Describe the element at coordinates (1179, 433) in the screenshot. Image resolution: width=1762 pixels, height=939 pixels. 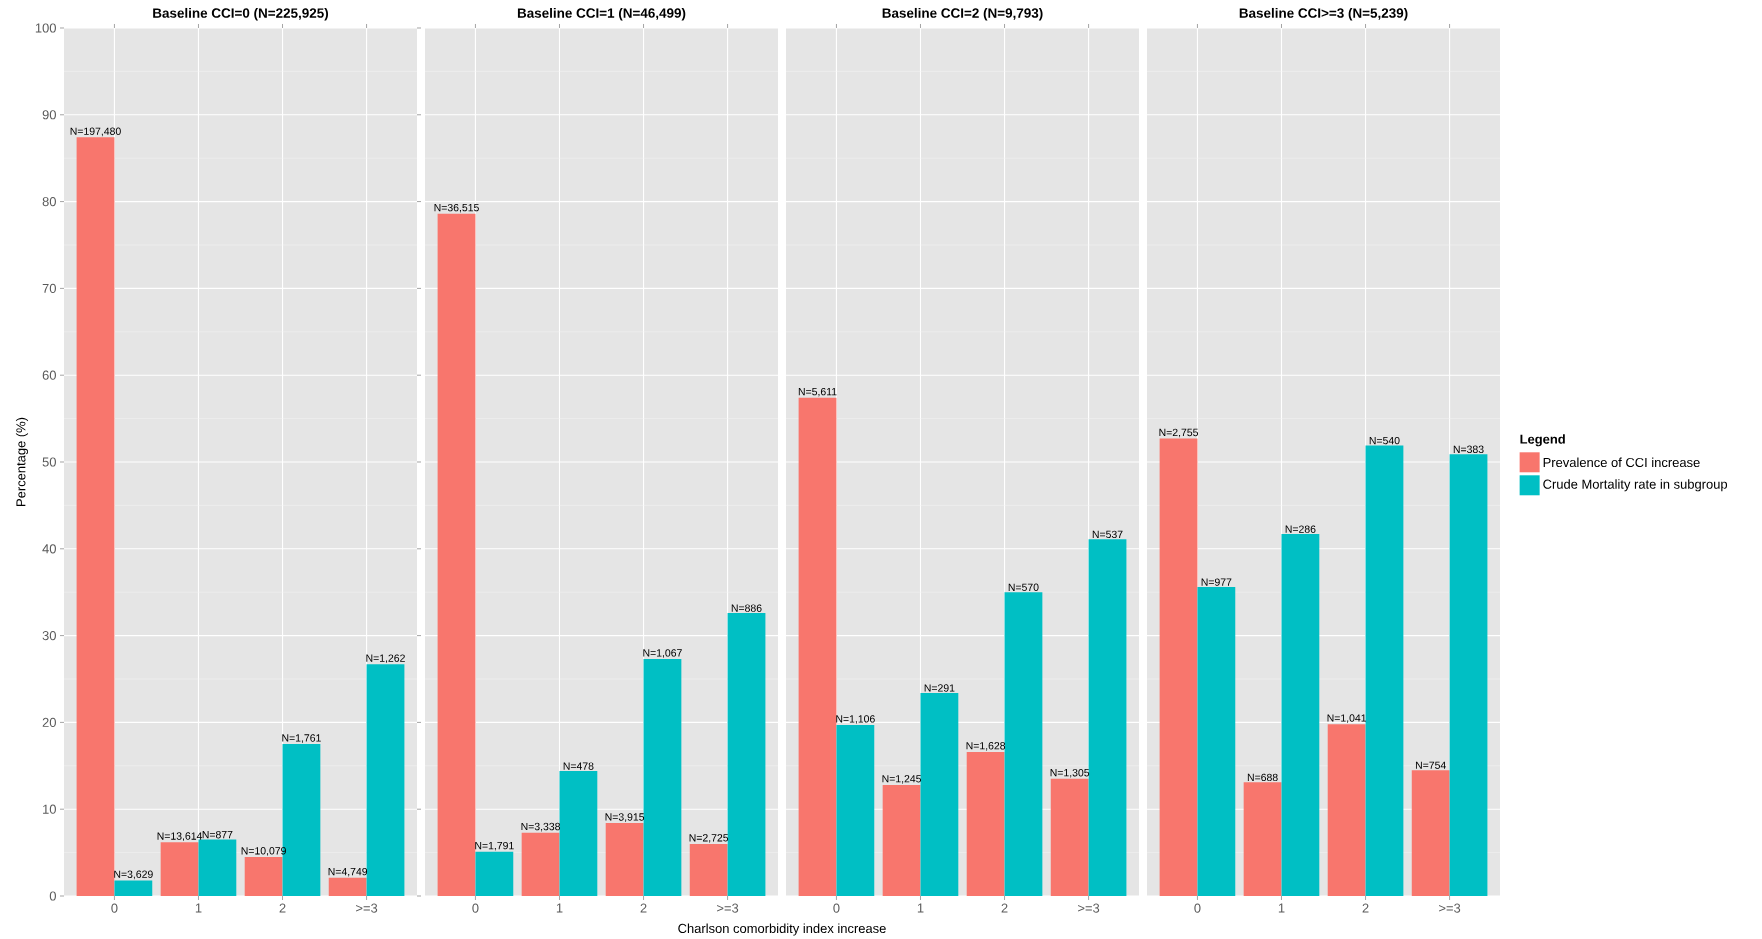
I see `annotation: N=2,755` at that location.